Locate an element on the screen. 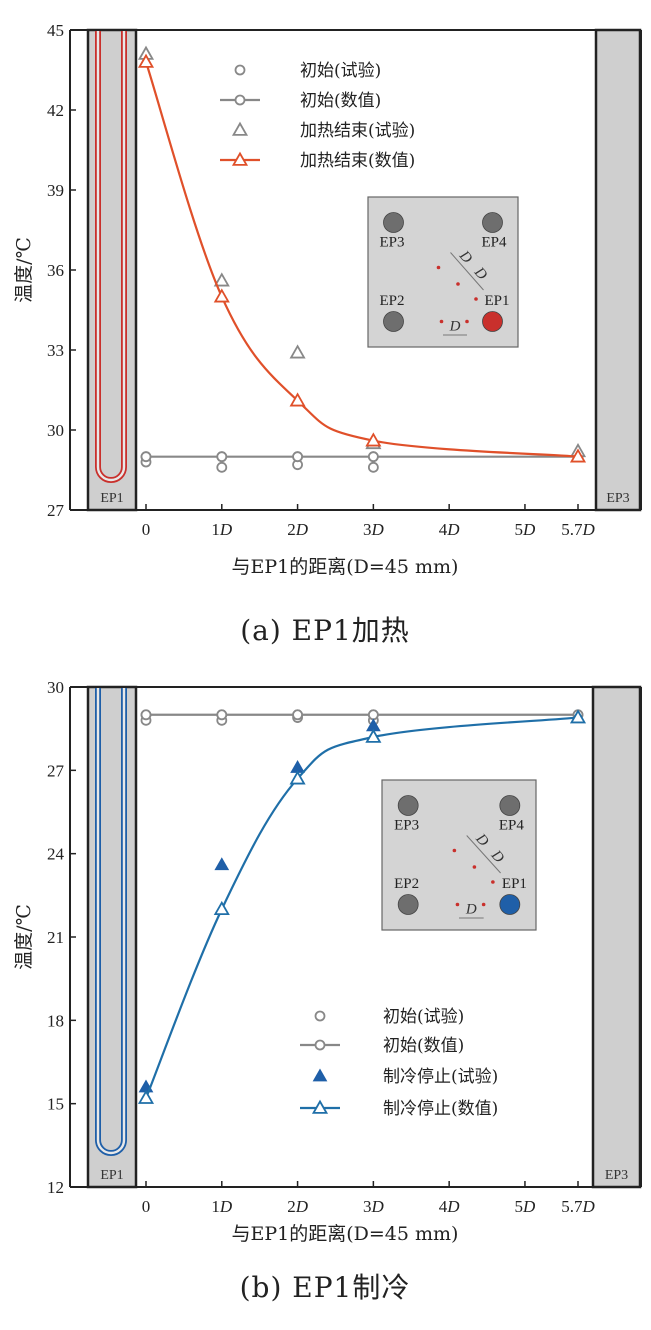  y-tick-label: 39 is located at coordinates (55, 190).